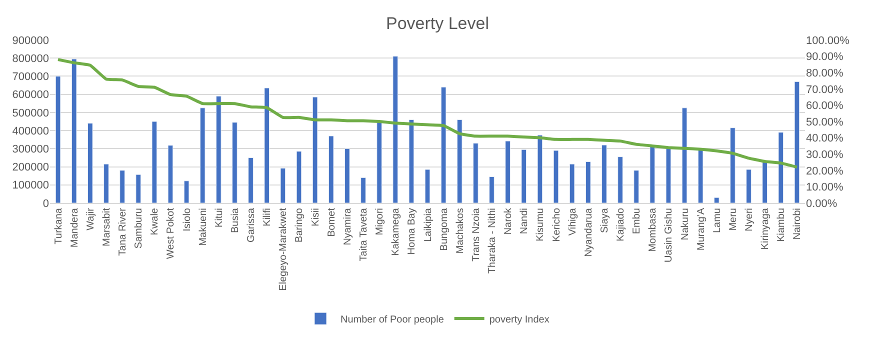 The image size is (875, 345). I want to click on x-tick-label: Nyandarua, so click(588, 232).